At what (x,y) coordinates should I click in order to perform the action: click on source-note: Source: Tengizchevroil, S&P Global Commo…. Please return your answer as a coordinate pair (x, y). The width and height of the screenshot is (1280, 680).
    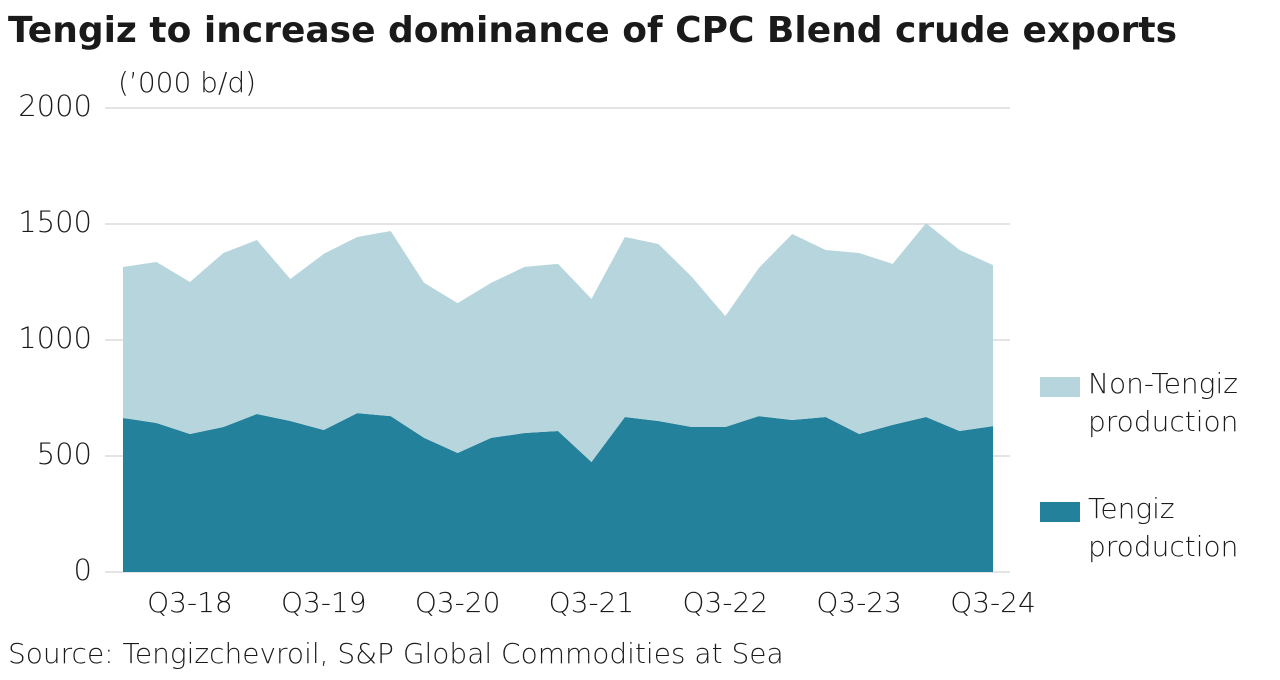
    Looking at the image, I should click on (396, 653).